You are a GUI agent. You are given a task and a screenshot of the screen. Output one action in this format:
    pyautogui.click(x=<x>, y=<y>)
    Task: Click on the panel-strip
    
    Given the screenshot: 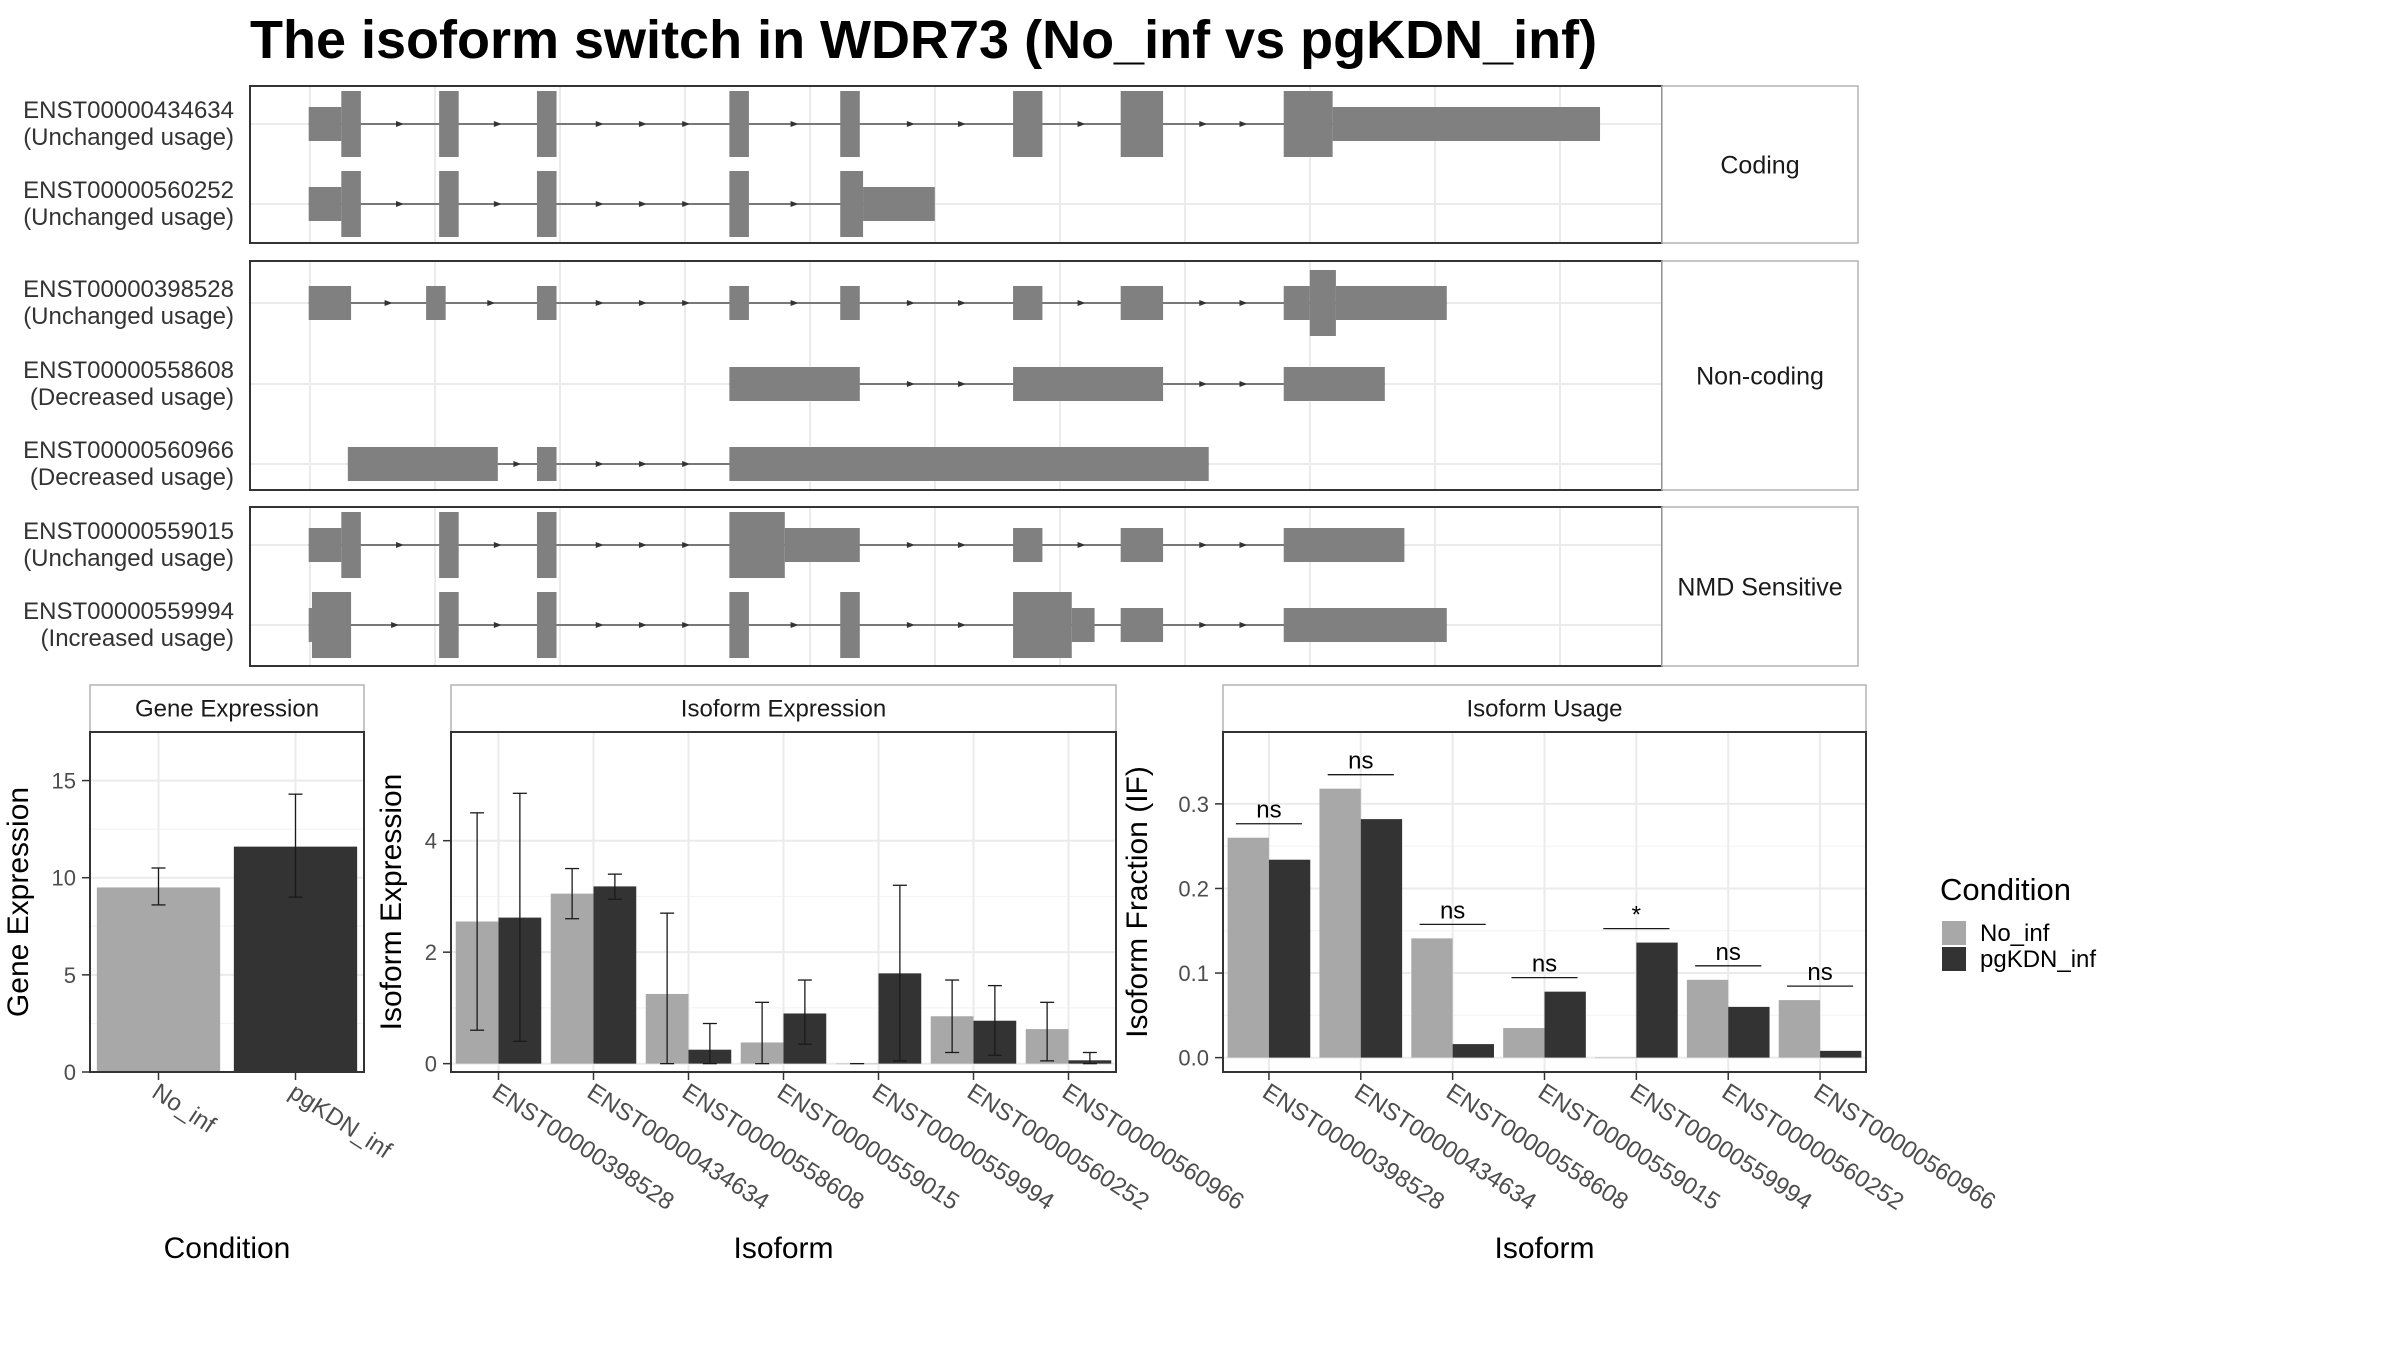 What is the action you would take?
    pyautogui.click(x=1544, y=708)
    